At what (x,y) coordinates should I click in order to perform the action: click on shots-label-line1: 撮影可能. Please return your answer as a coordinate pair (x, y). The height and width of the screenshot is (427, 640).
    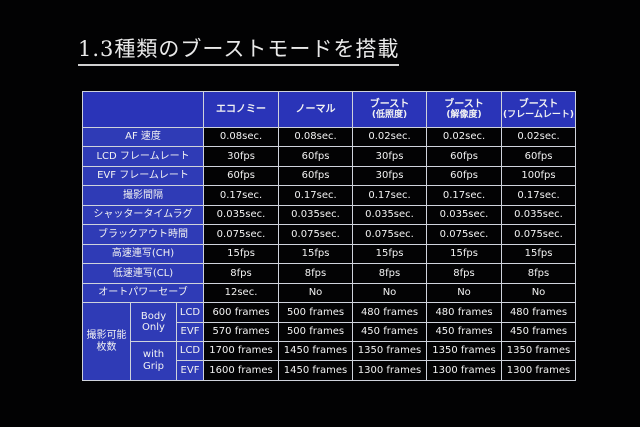
    Looking at the image, I should click on (106, 336).